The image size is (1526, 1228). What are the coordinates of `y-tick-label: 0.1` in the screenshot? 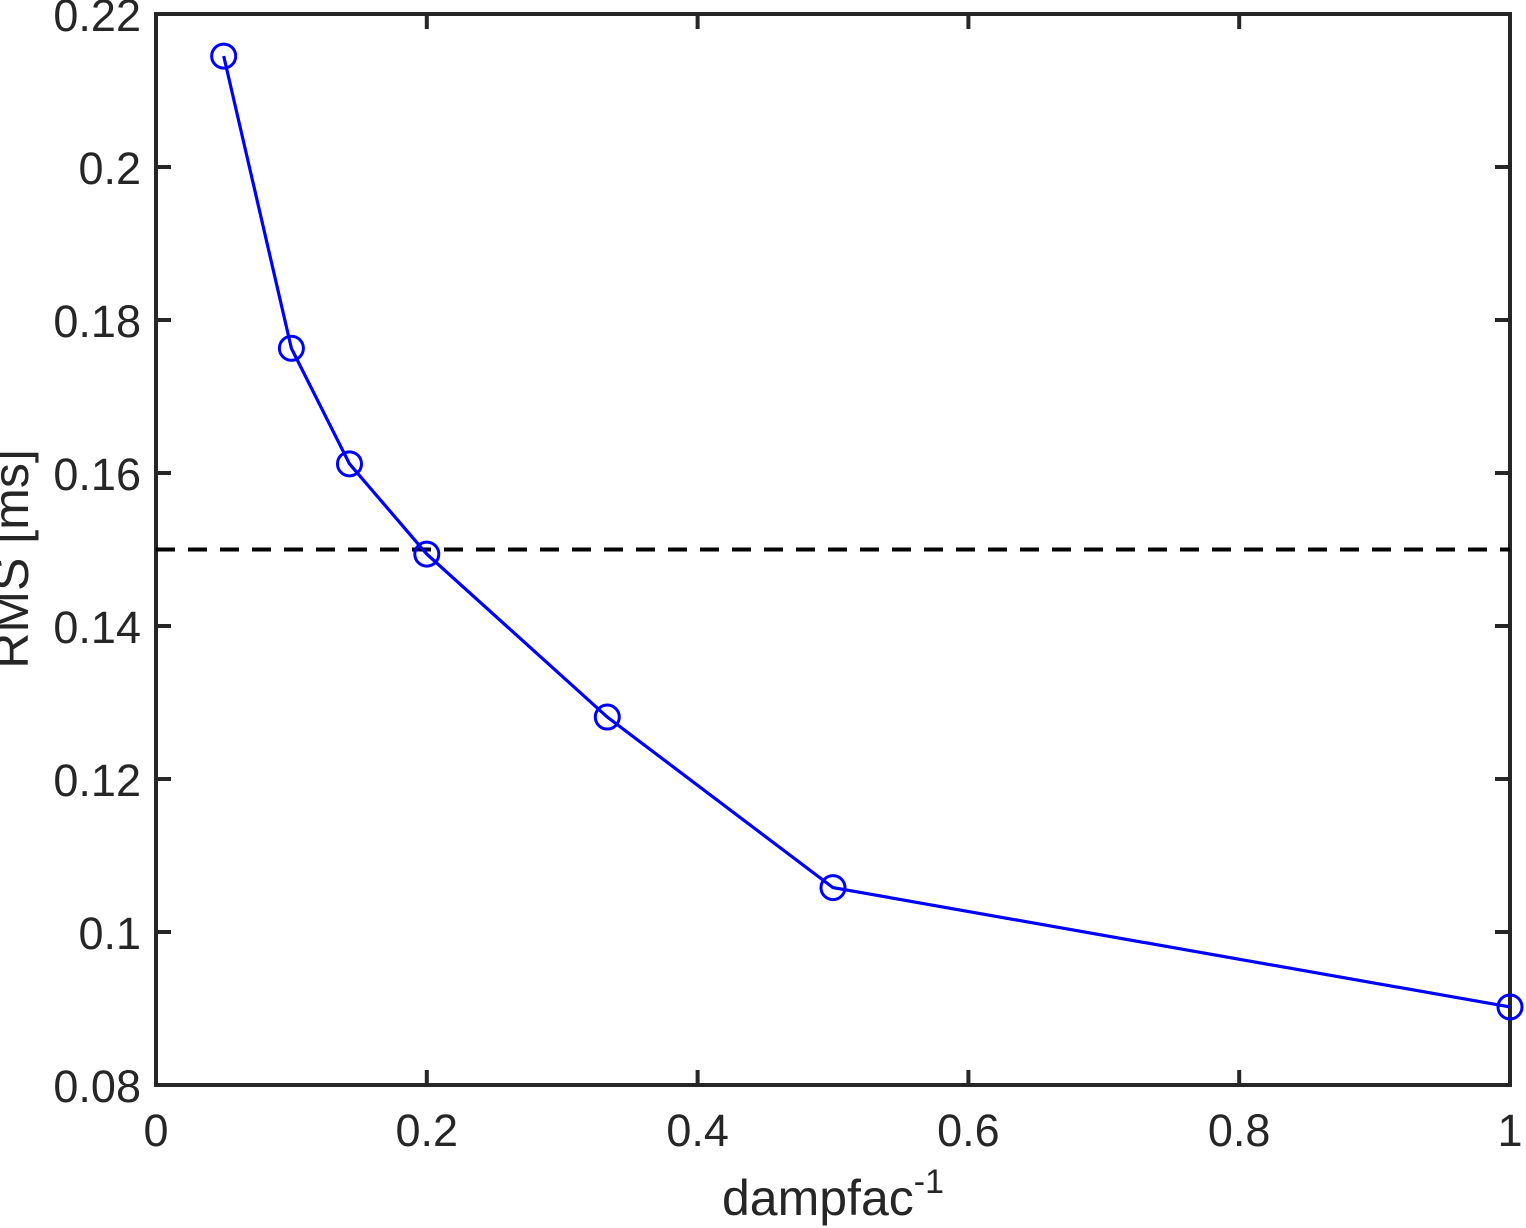 It's located at (109, 933).